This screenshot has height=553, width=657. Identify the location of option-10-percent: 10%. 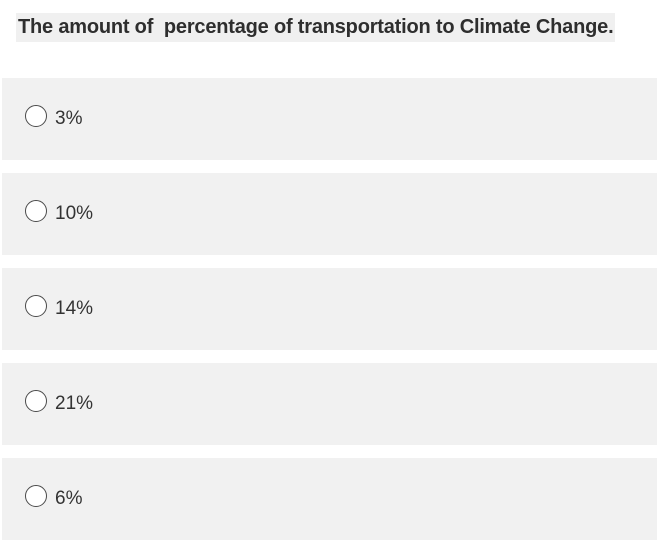
(329, 214).